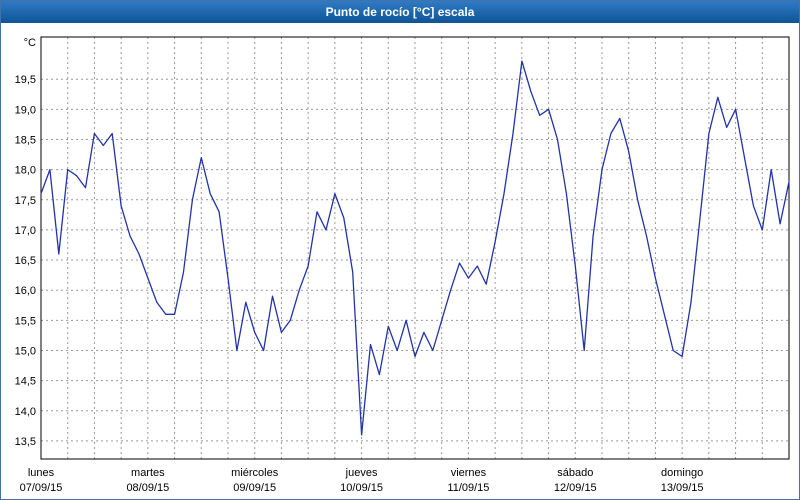 This screenshot has width=800, height=500. What do you see at coordinates (147, 488) in the screenshot?
I see `x-axis-date-label: 08/09/15` at bounding box center [147, 488].